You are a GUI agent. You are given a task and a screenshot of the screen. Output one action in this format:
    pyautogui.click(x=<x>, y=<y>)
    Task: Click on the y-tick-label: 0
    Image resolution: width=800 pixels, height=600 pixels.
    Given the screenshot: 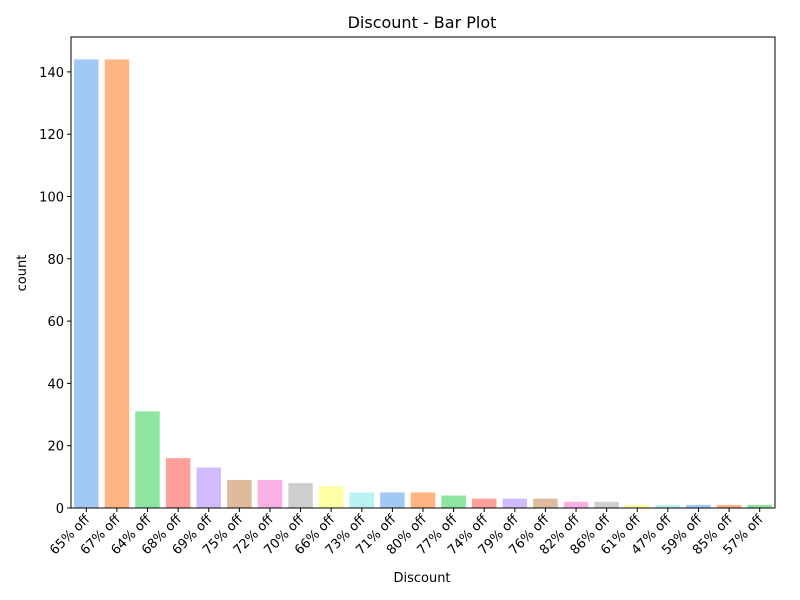 What is the action you would take?
    pyautogui.click(x=60, y=509)
    